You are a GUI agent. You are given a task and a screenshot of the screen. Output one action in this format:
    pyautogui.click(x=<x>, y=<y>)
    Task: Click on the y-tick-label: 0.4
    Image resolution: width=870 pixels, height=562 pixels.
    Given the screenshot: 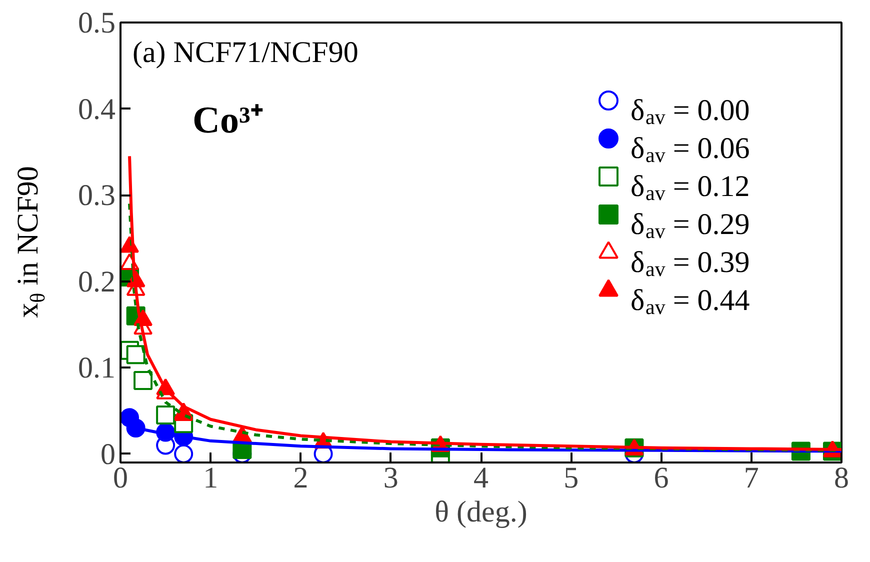 What is the action you would take?
    pyautogui.click(x=97, y=109)
    